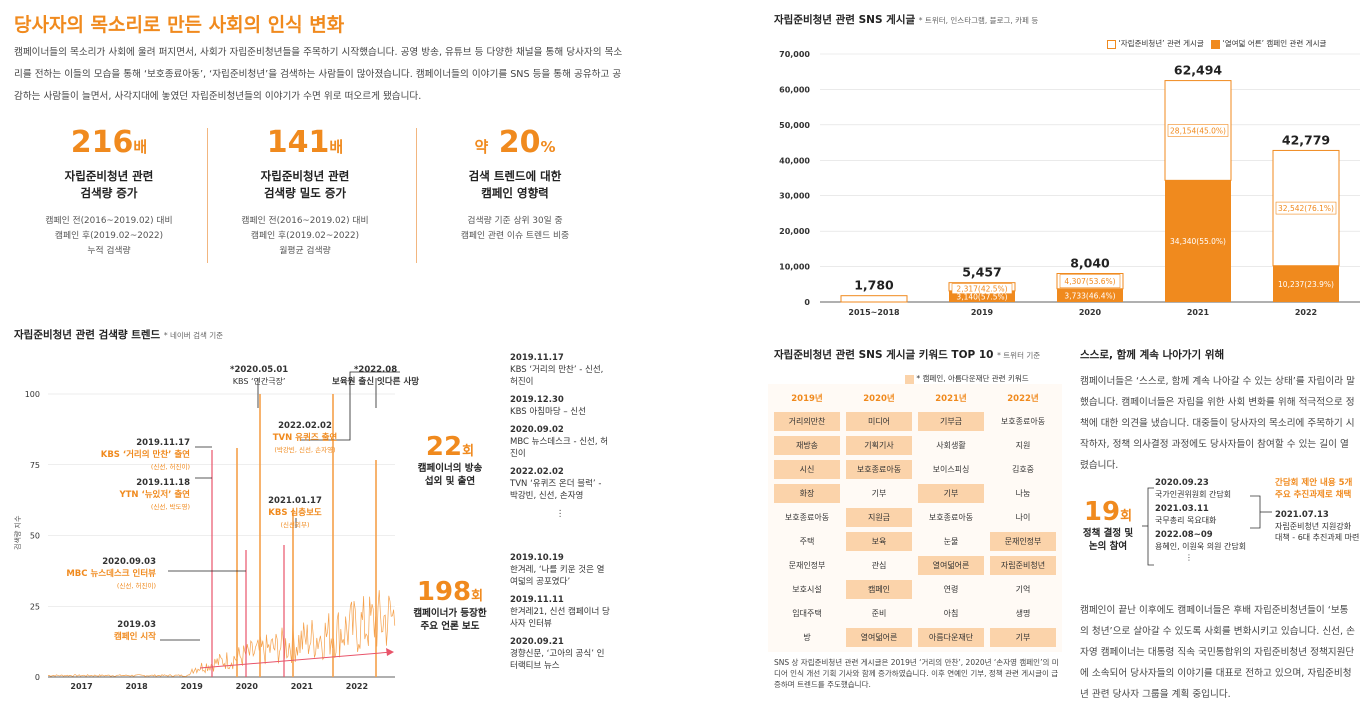 The height and width of the screenshot is (706, 1372). I want to click on kw-cell: 나눔, so click(1023, 493).